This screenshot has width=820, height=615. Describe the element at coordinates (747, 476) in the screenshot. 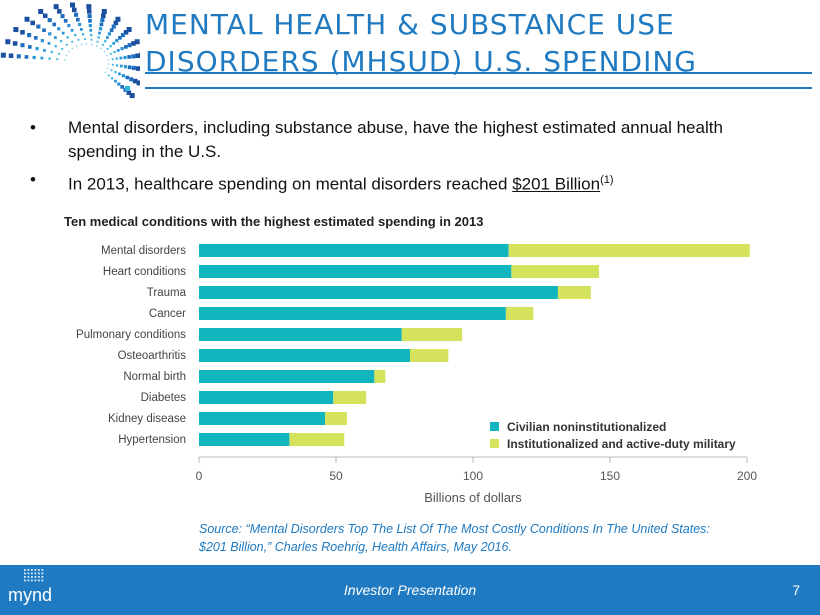

I see `x-tick-label: 200` at that location.